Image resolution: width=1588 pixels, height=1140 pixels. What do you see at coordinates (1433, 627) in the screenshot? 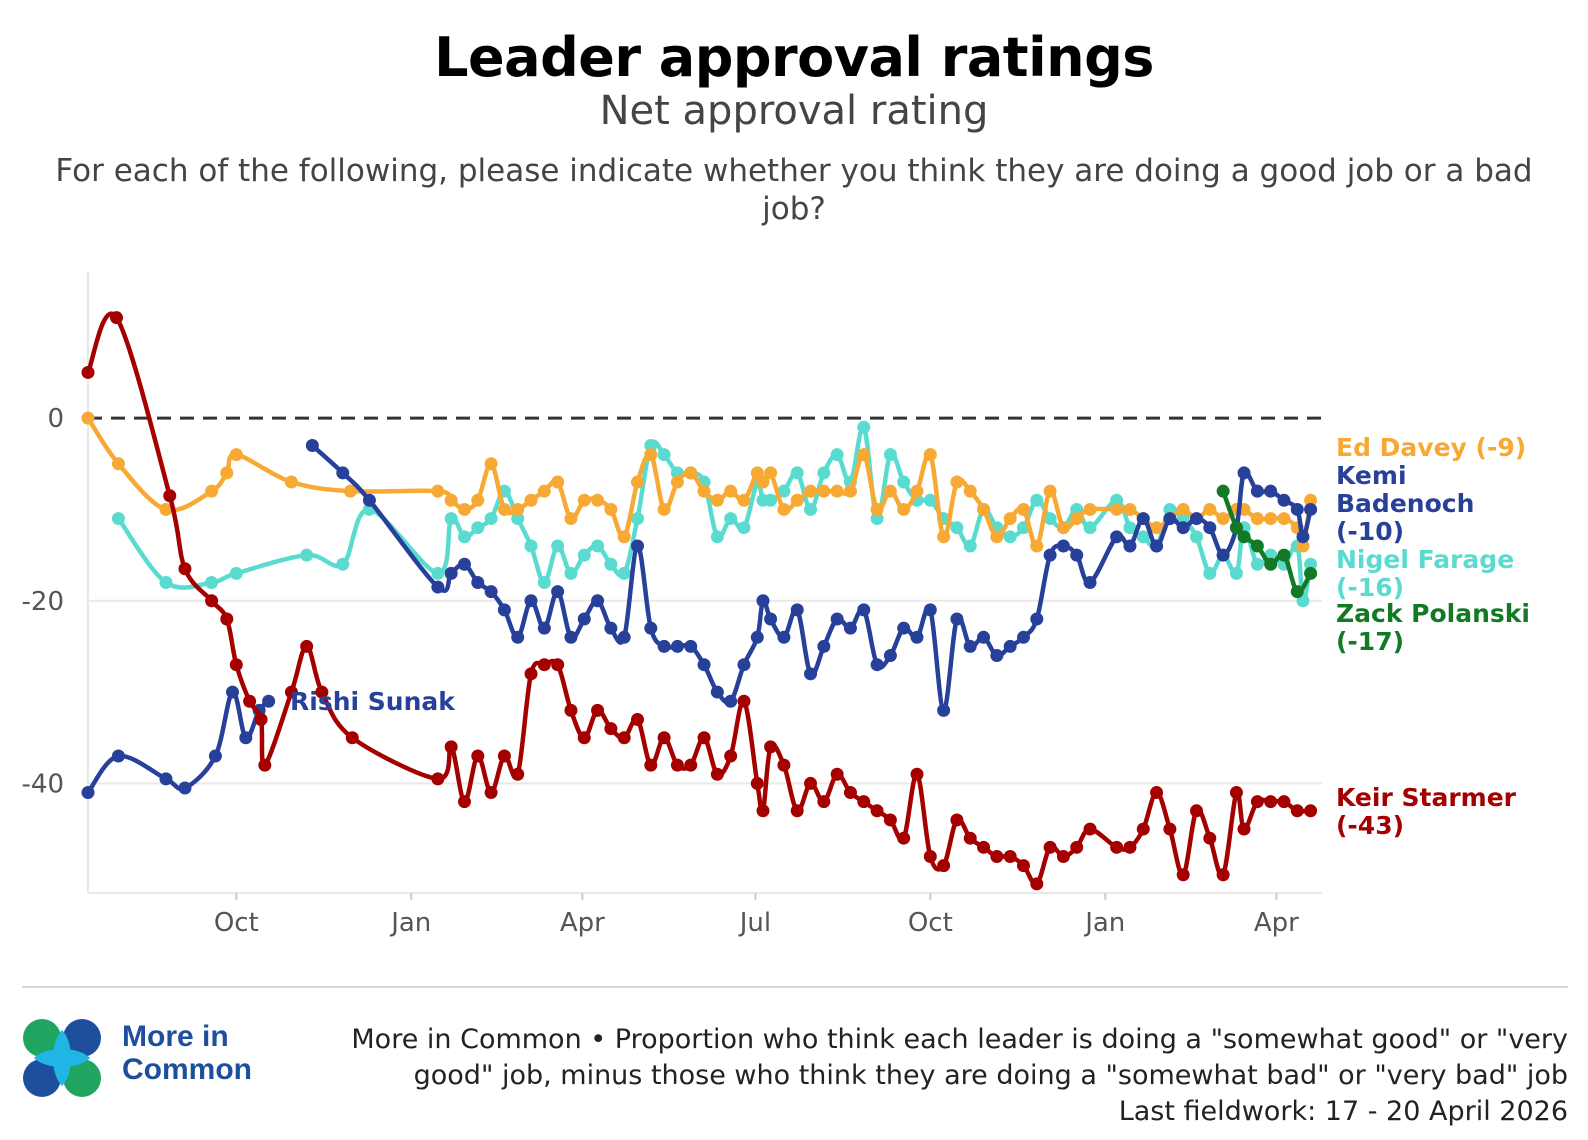
I see `polanski-end-label: Zack Polanski (-17)` at bounding box center [1433, 627].